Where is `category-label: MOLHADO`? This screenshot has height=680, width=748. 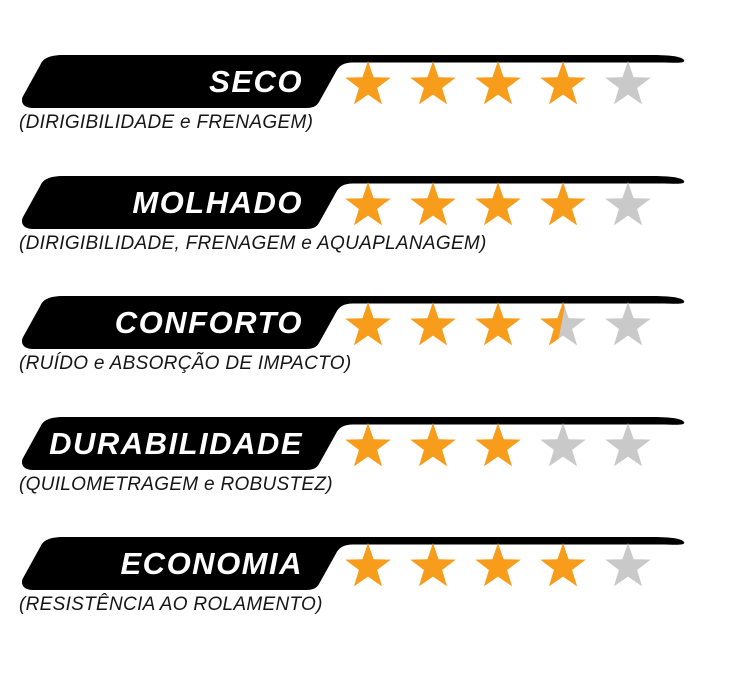 category-label: MOLHADO is located at coordinates (217, 202).